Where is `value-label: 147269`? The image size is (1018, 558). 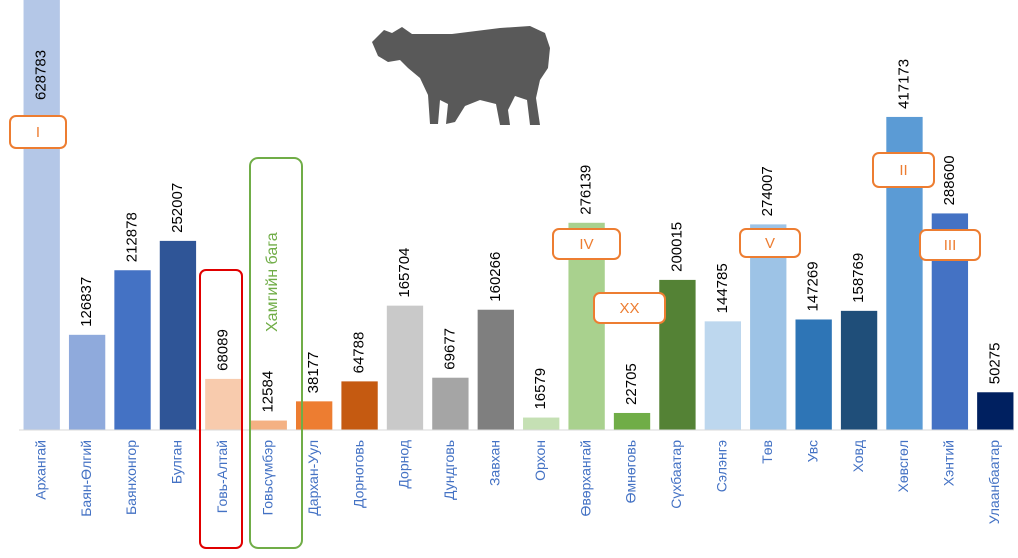 value-label: 147269 is located at coordinates (813, 286).